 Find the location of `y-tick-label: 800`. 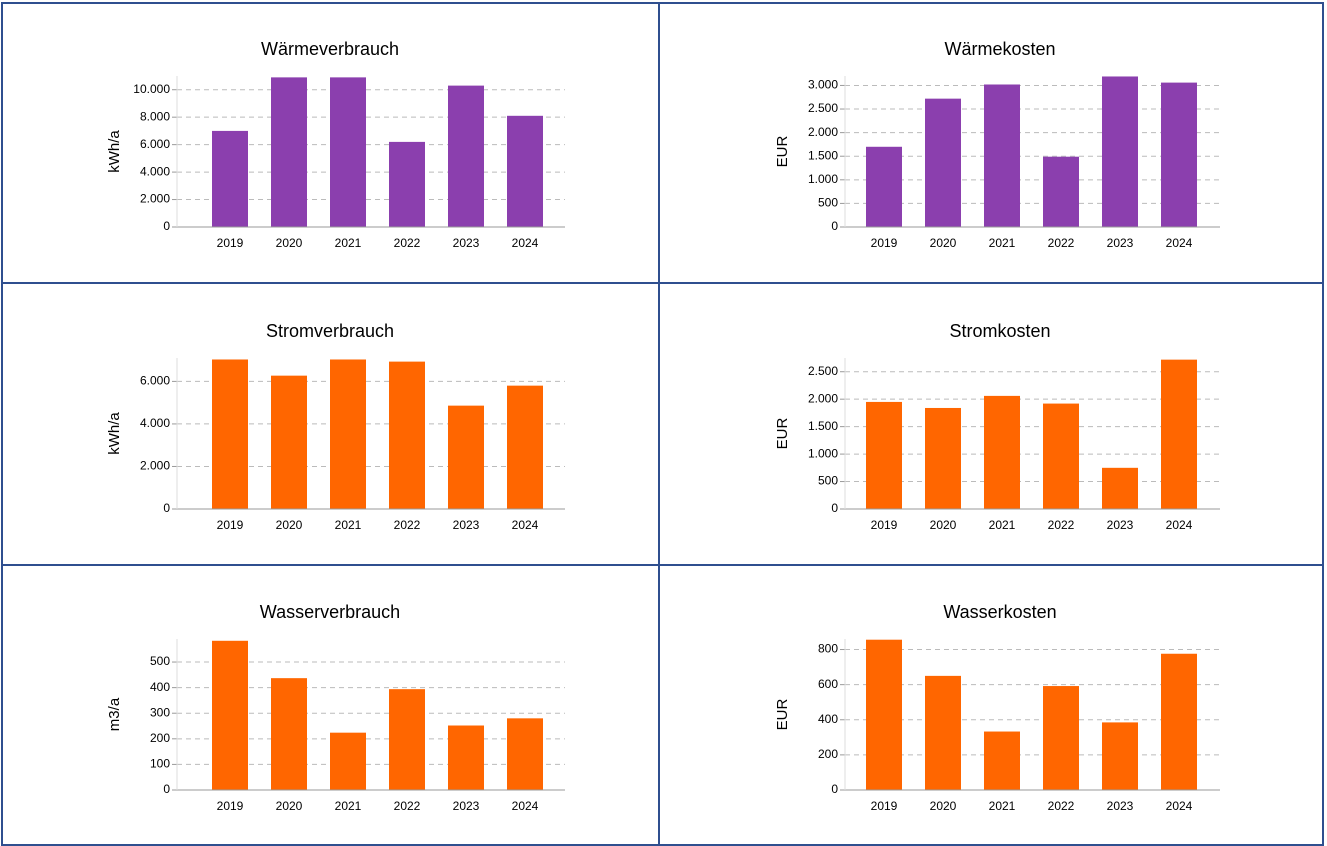

y-tick-label: 800 is located at coordinates (828, 649).